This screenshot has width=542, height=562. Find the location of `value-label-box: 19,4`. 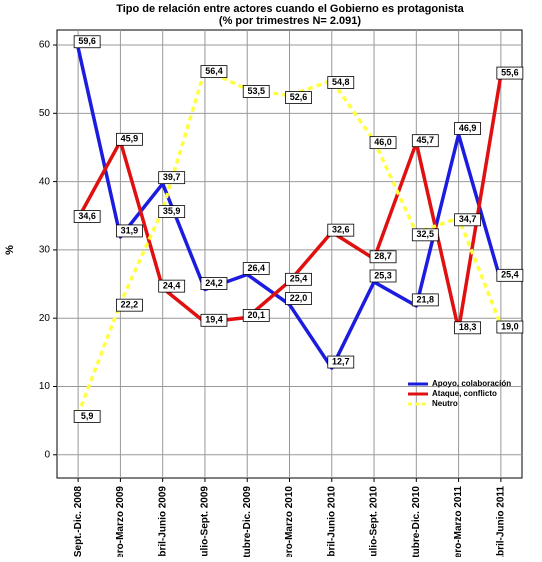

value-label-box: 19,4 is located at coordinates (214, 320).